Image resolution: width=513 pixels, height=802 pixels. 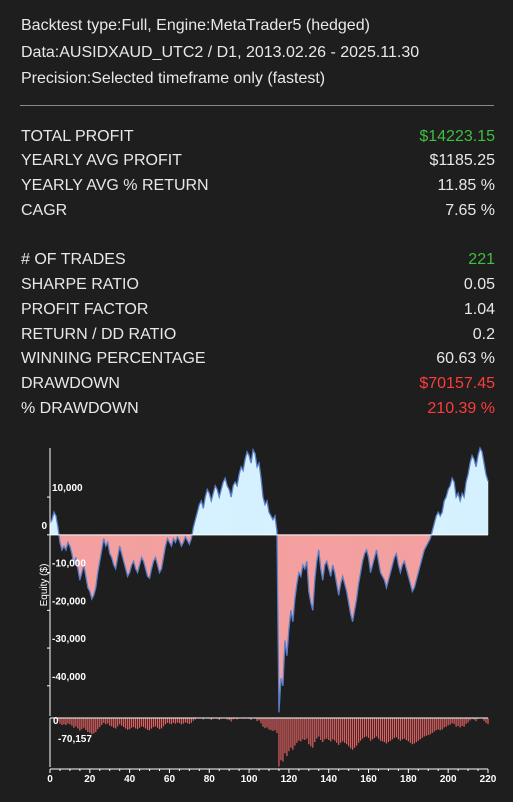 What do you see at coordinates (170, 779) in the screenshot?
I see `x-tick-label: 60` at bounding box center [170, 779].